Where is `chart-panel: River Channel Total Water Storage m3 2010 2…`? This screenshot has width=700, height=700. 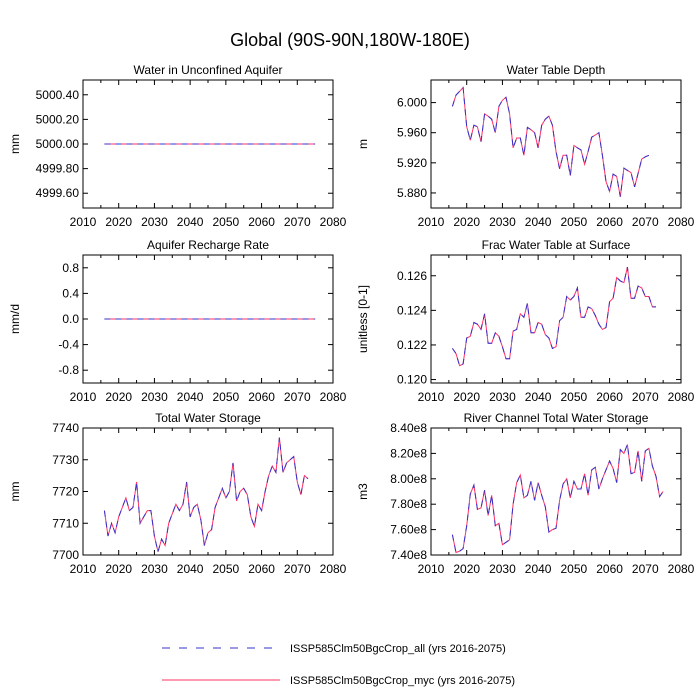 chart-panel: River Channel Total Water Storage m3 2010 2… is located at coordinates (525, 493).